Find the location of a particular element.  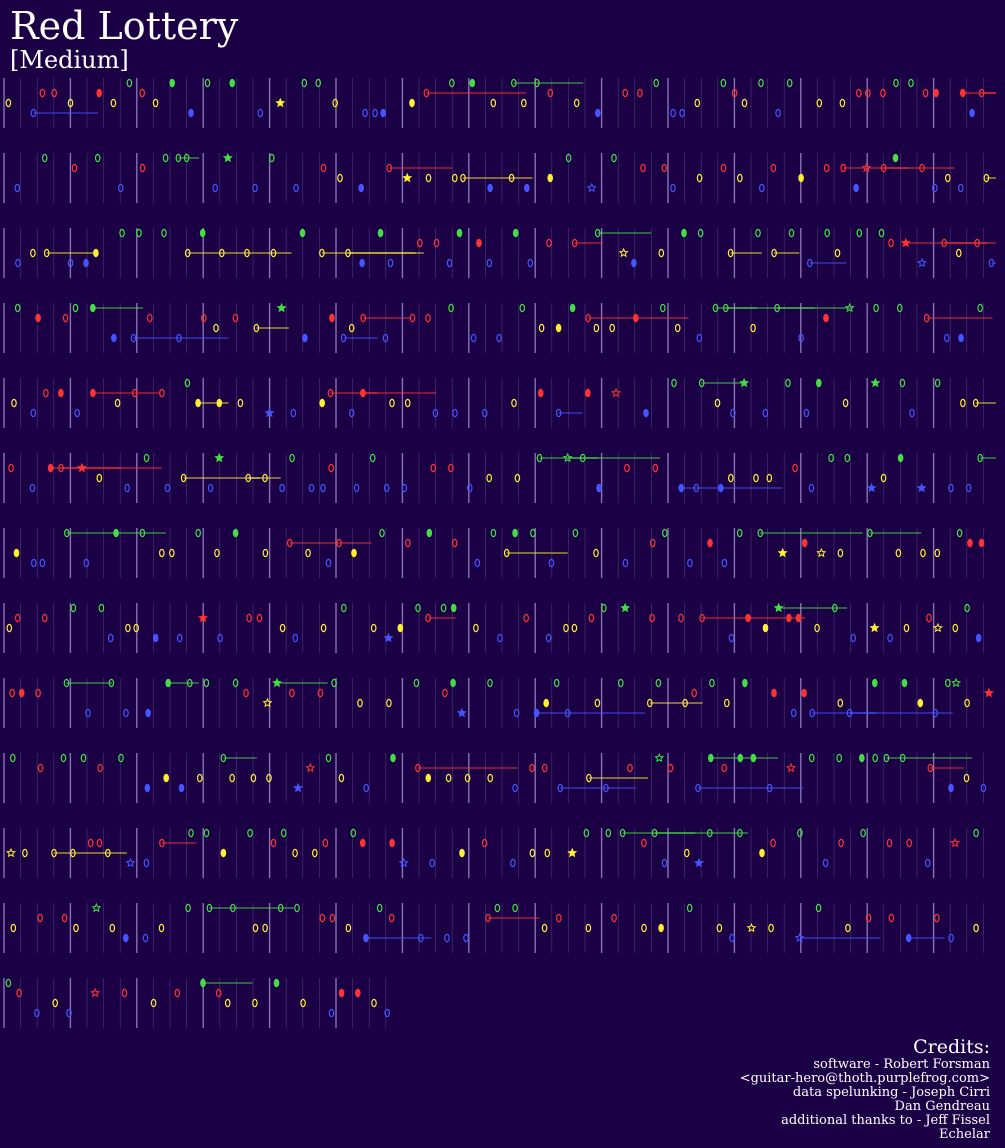

credits-line: data spelunking - Joseph Cirri is located at coordinates (891, 1092).